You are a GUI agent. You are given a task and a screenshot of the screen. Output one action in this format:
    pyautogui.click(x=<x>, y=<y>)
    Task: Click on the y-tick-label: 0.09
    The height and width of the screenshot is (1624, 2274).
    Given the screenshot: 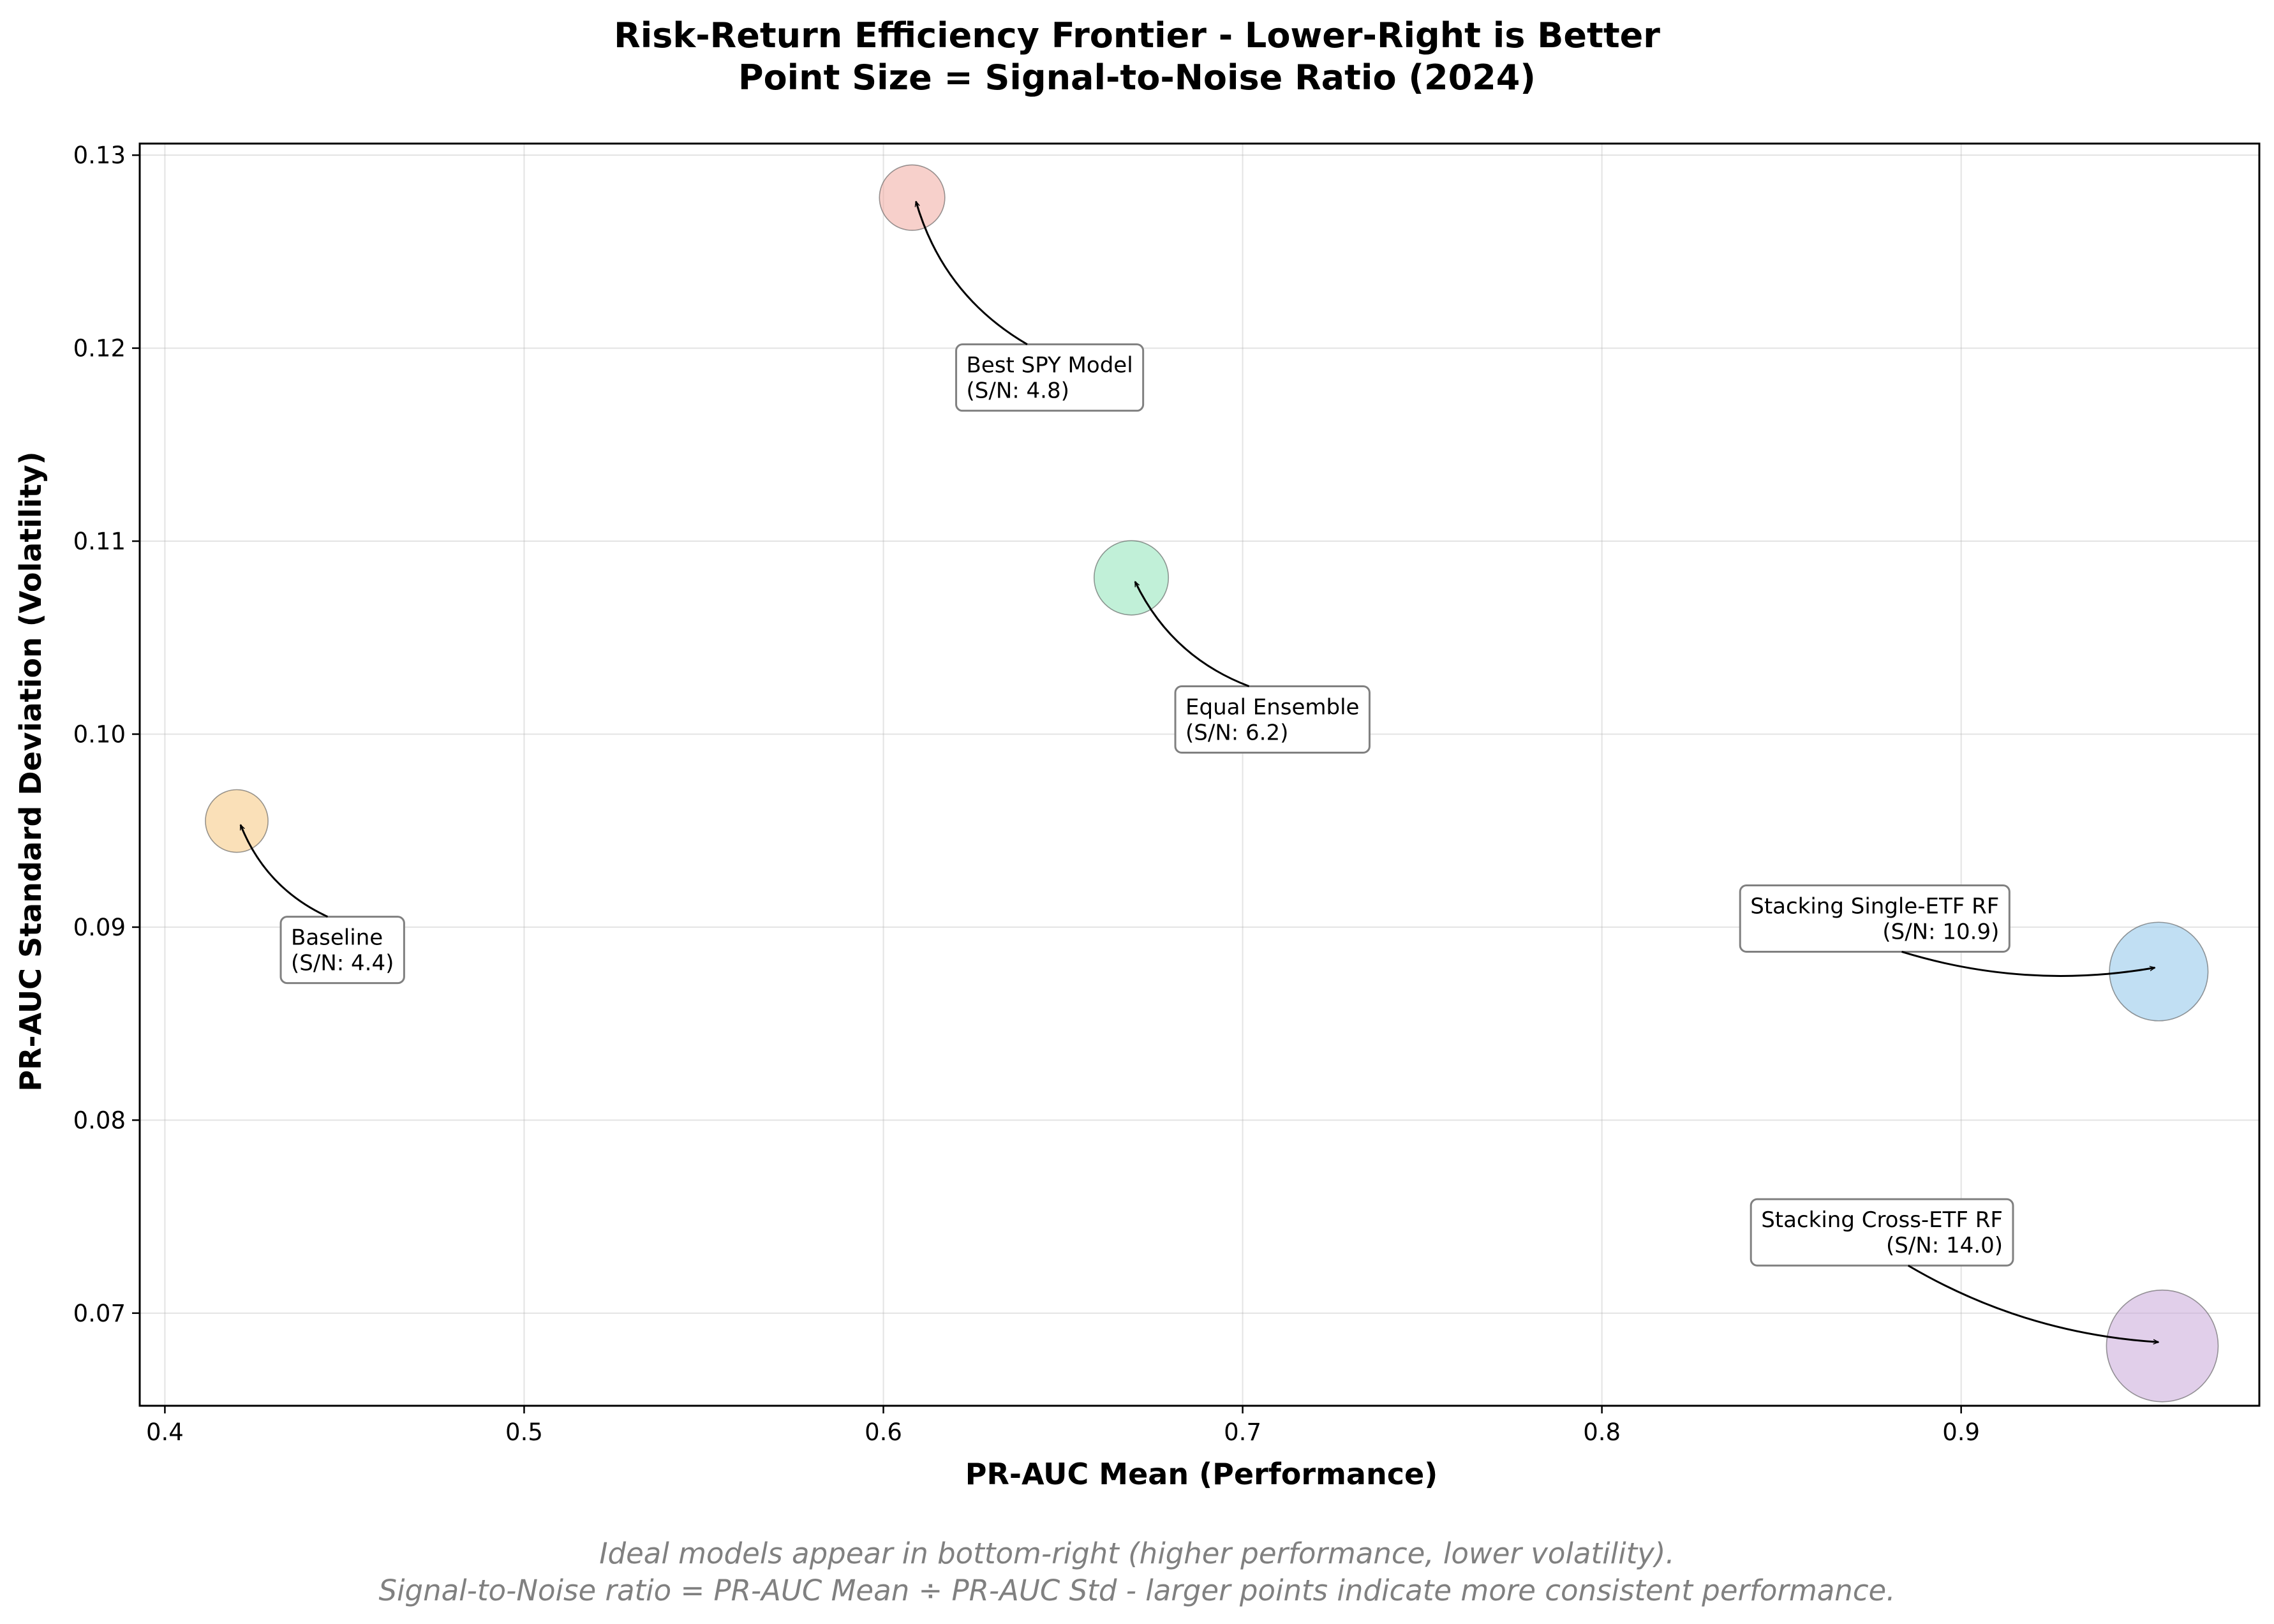 What is the action you would take?
    pyautogui.click(x=99, y=928)
    